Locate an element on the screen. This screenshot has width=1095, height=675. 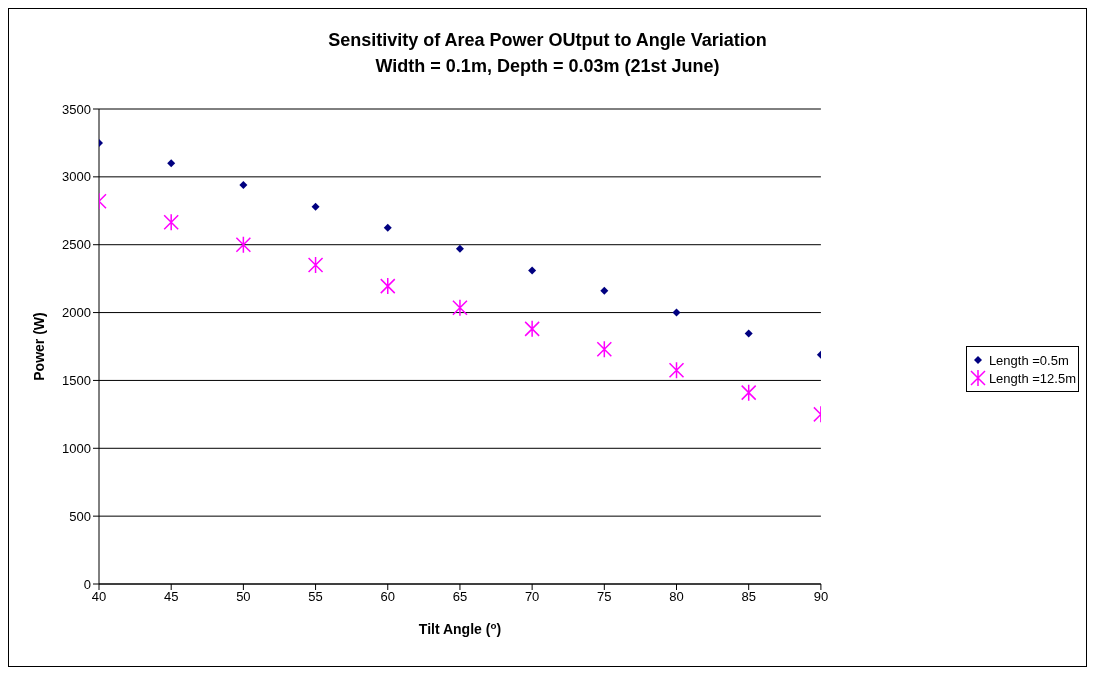
x-tick-label: 55 is located at coordinates (315, 597).